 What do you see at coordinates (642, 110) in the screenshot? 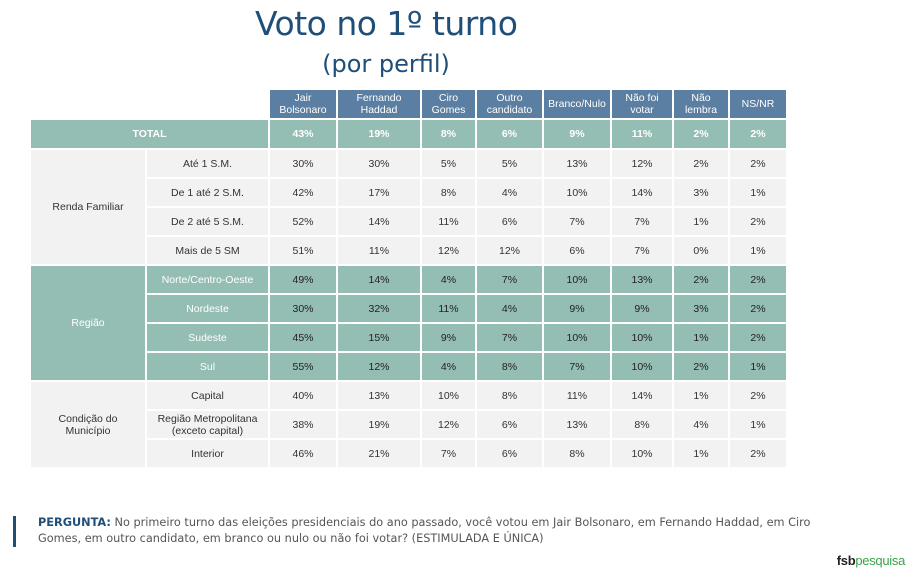
I see `header-line: votar` at bounding box center [642, 110].